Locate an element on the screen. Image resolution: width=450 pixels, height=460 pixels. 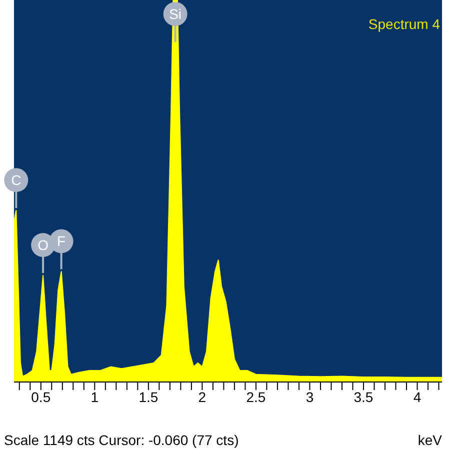
x-tick-label: 2.5 is located at coordinates (256, 396).